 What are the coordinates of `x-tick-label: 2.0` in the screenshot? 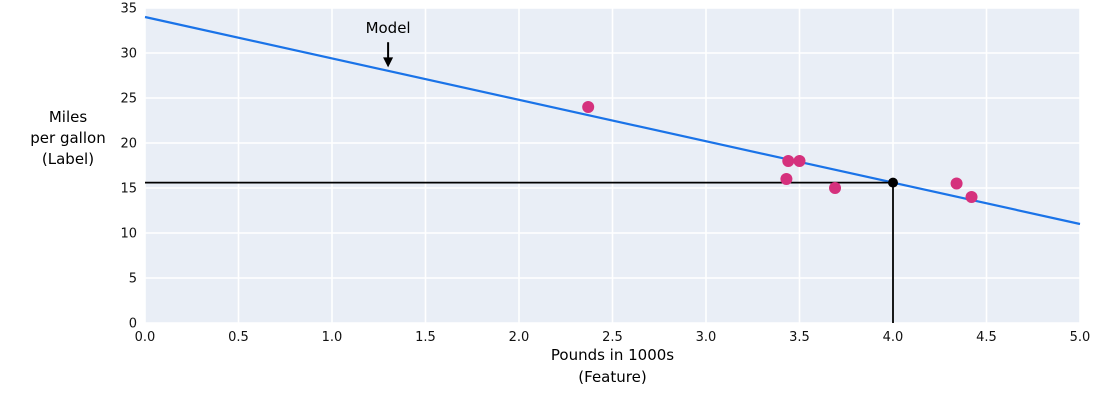 It's located at (519, 337).